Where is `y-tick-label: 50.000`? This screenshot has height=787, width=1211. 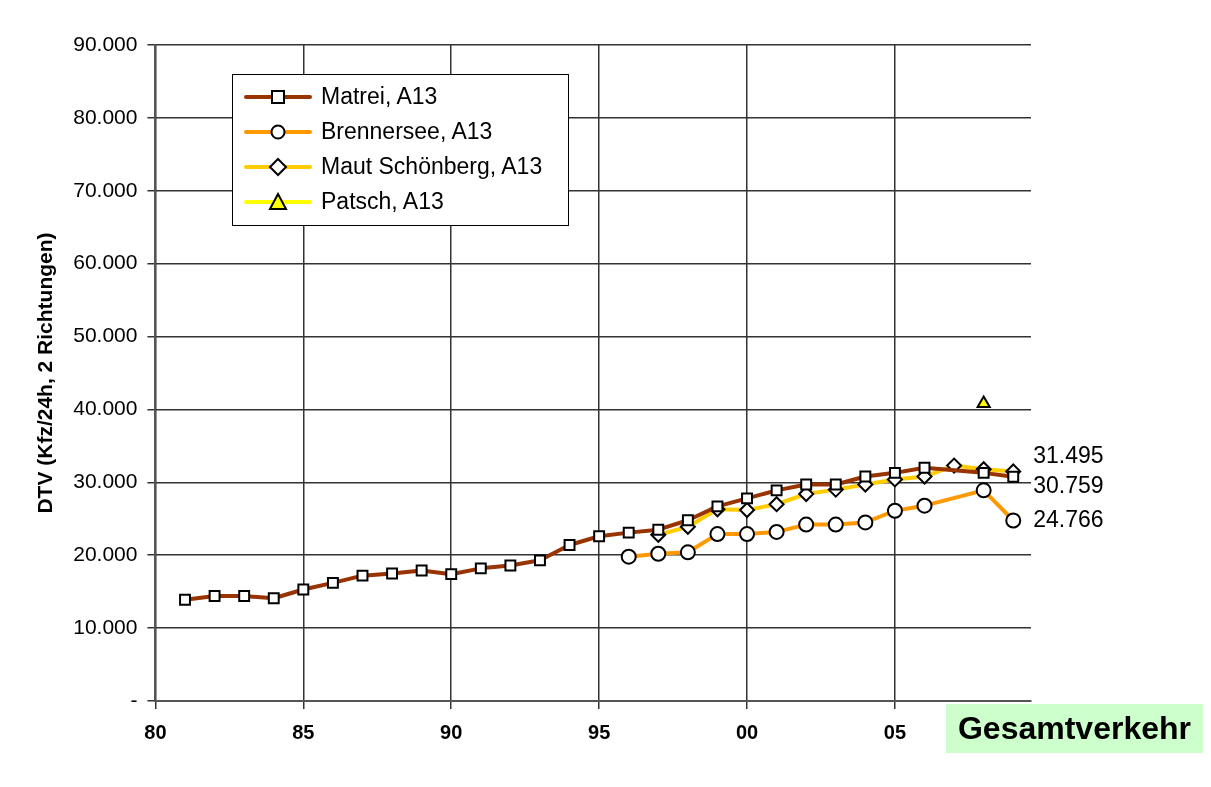
y-tick-label: 50.000 is located at coordinates (105, 335).